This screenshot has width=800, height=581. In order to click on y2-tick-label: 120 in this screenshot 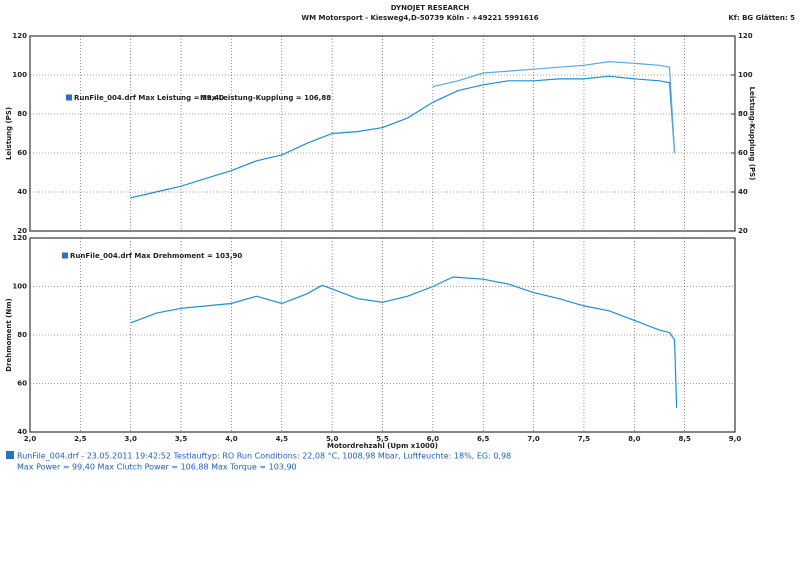, I will do `click(745, 36)`.